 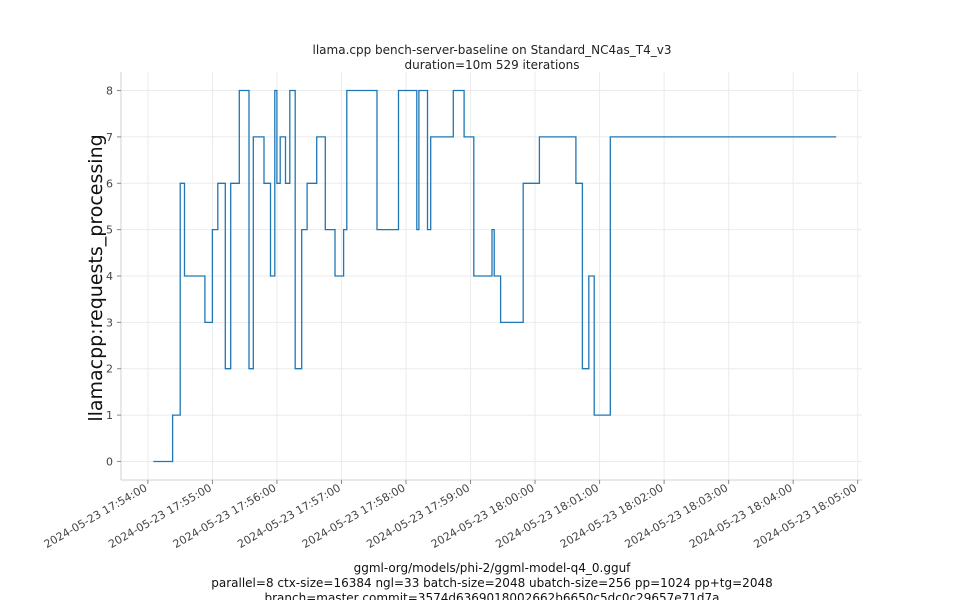 I want to click on y-tick-label: 2, so click(x=109, y=369).